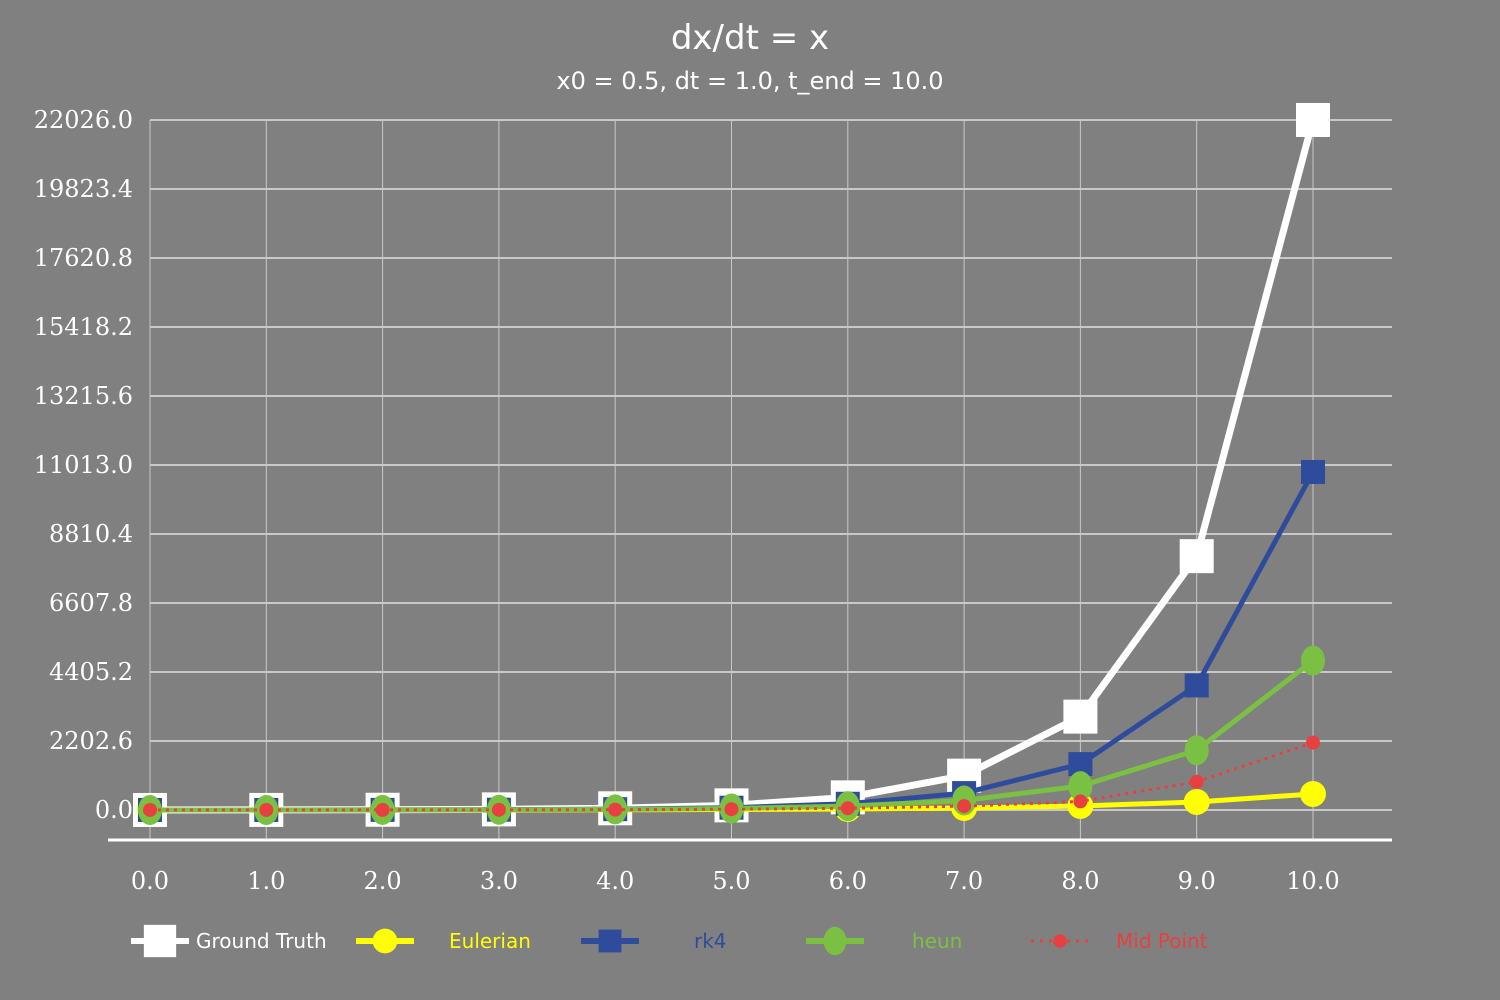 Image resolution: width=1500 pixels, height=1000 pixels. Describe the element at coordinates (91, 603) in the screenshot. I see `y-tick-label: 6607.8` at that location.